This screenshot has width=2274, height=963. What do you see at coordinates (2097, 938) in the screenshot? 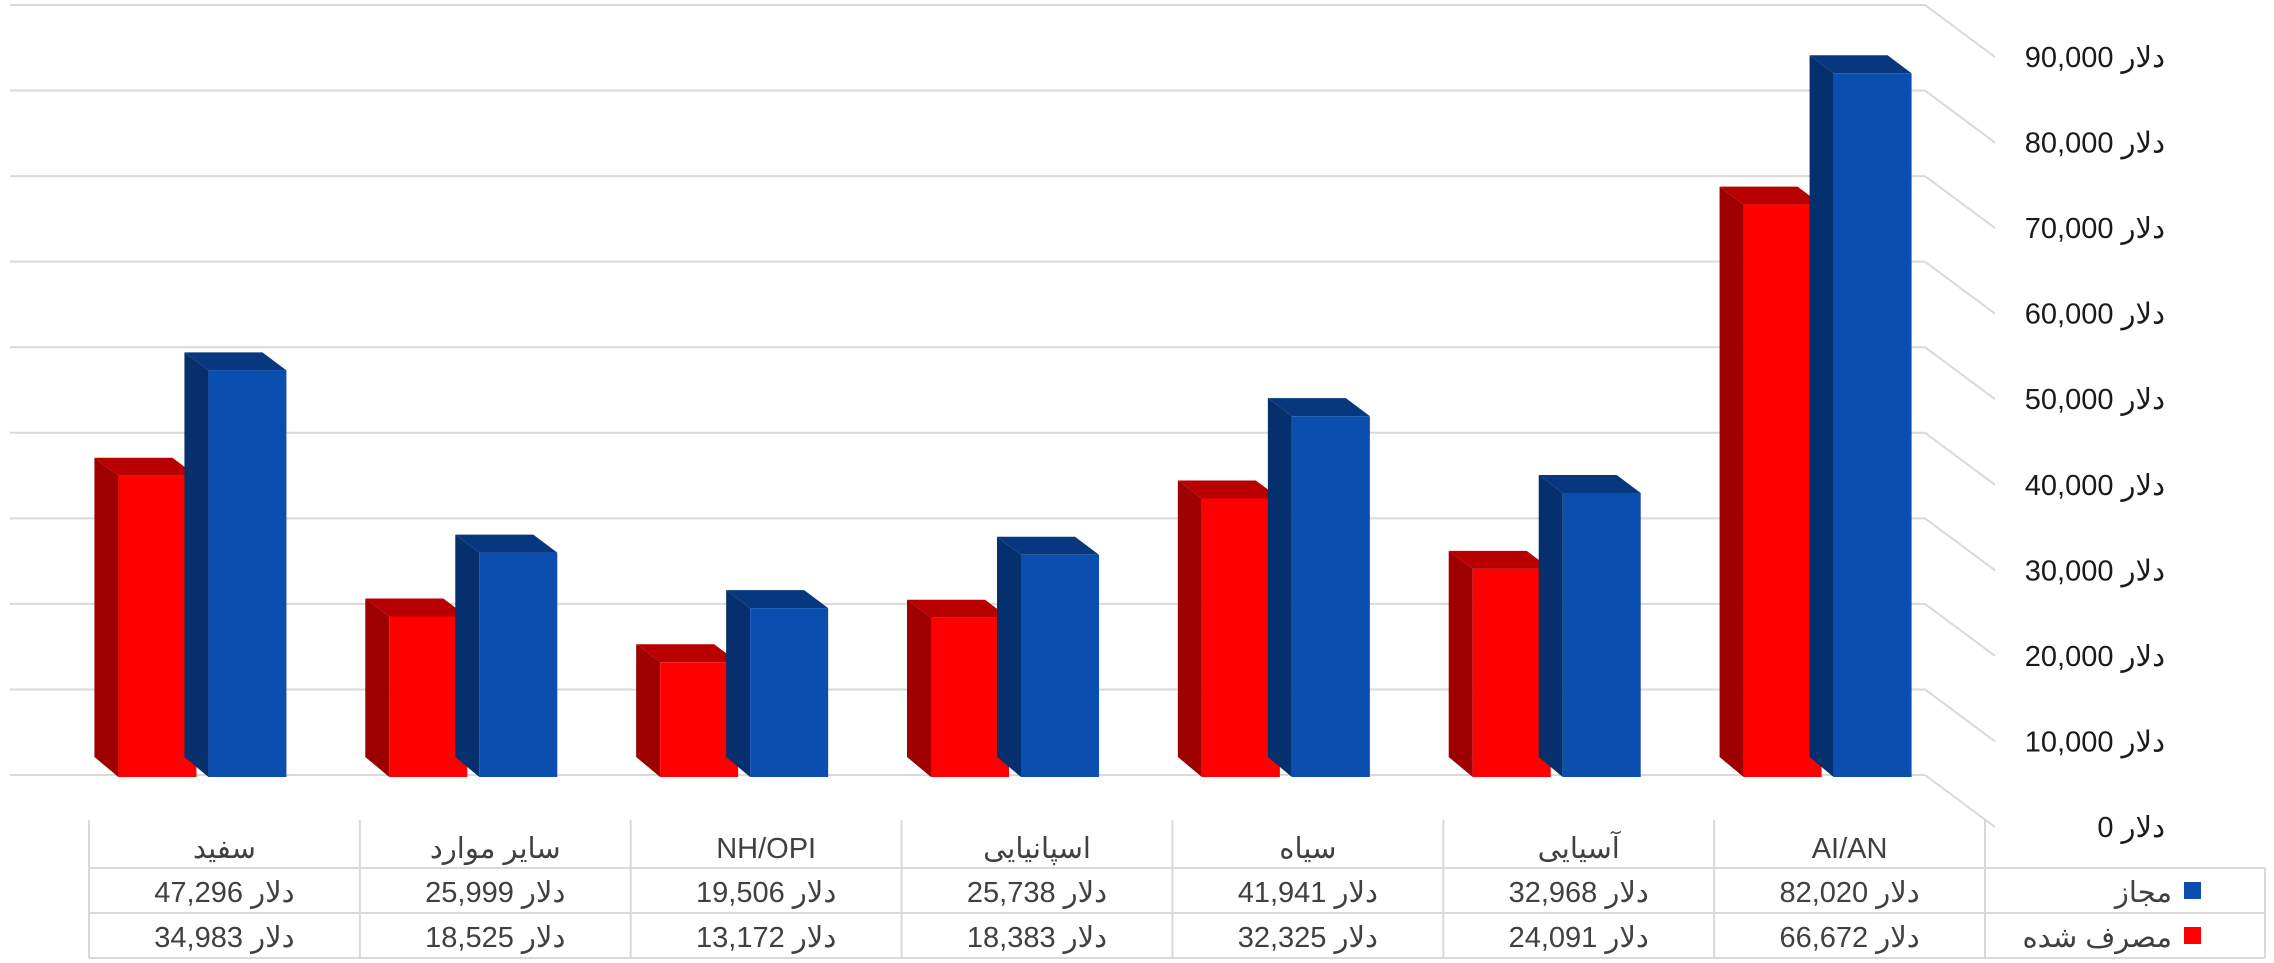
I see `legend-label: مصرف شده` at bounding box center [2097, 938].